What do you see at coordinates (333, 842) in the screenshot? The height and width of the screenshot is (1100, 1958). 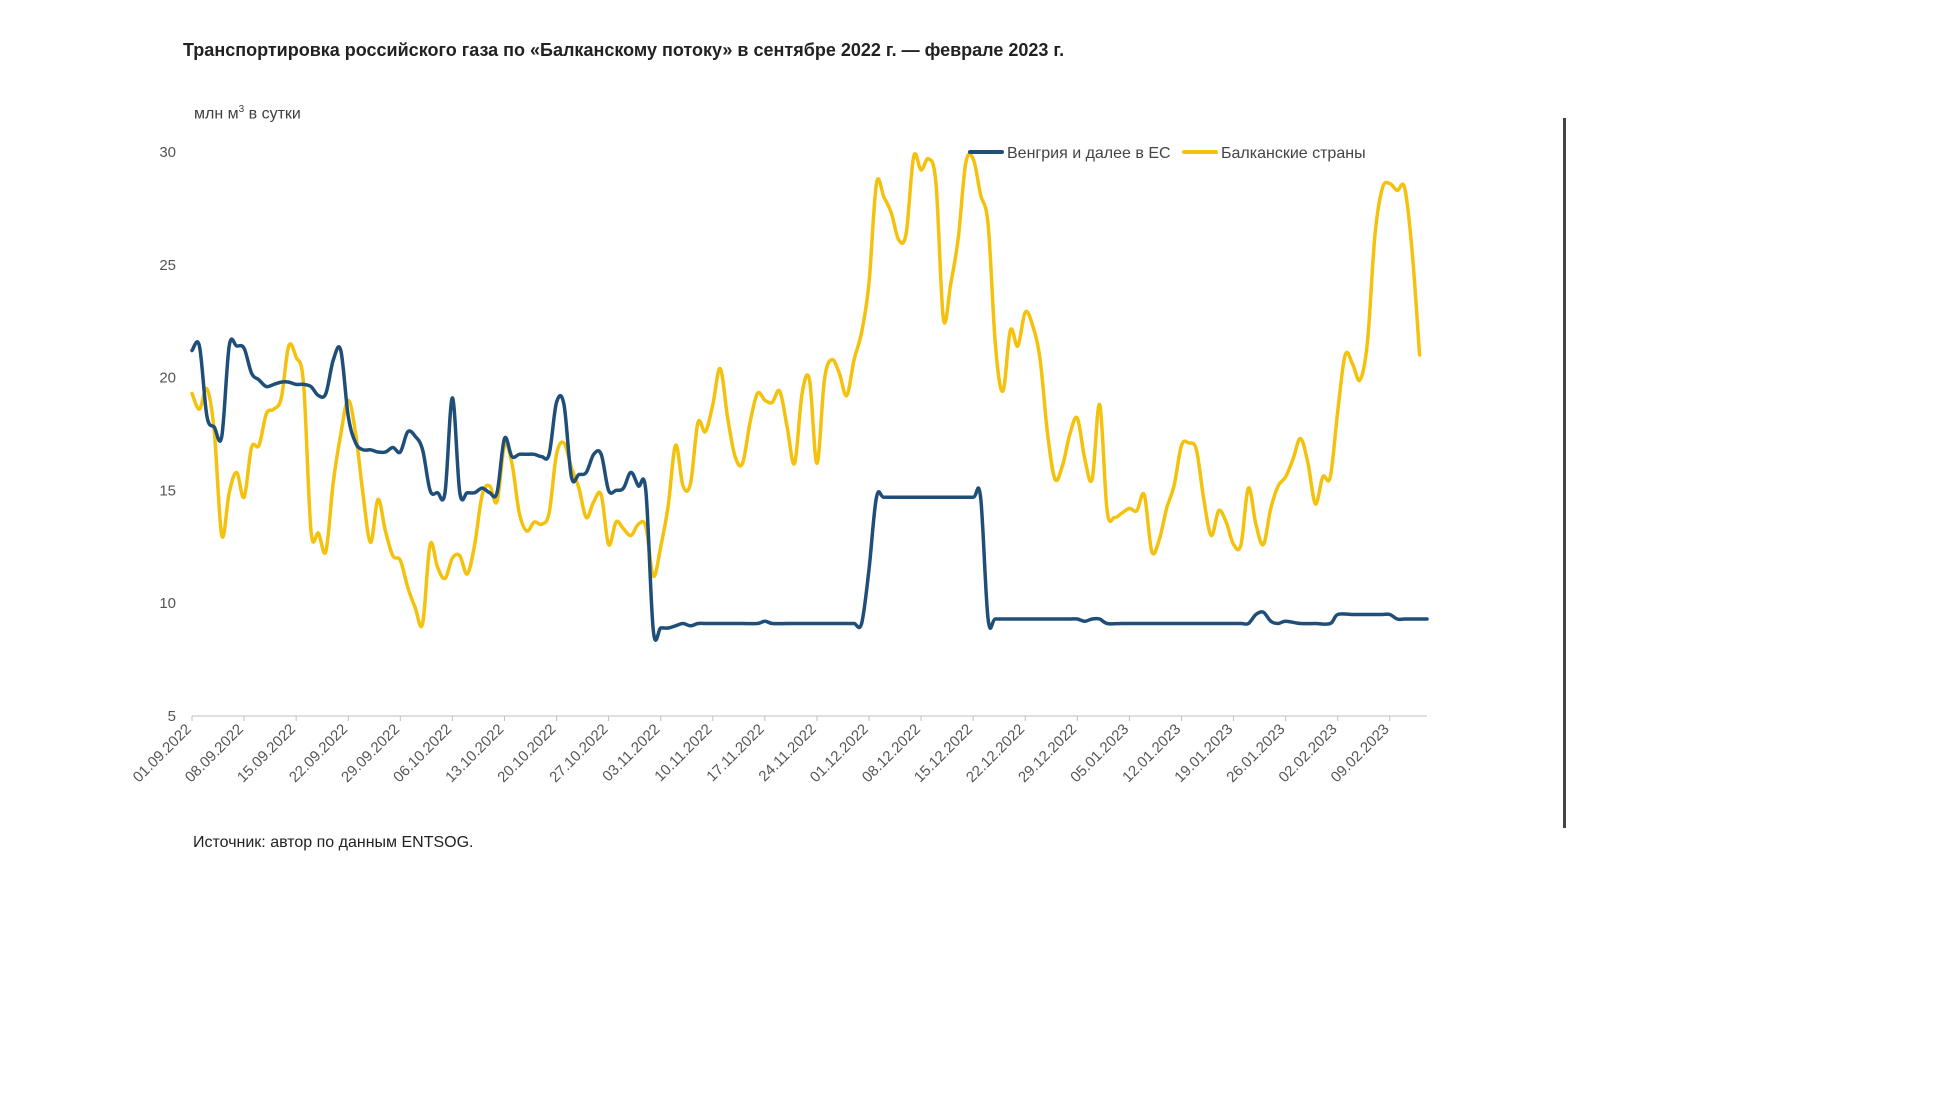 I see `source-note: Источник: автор по данным ENTSOG.` at bounding box center [333, 842].